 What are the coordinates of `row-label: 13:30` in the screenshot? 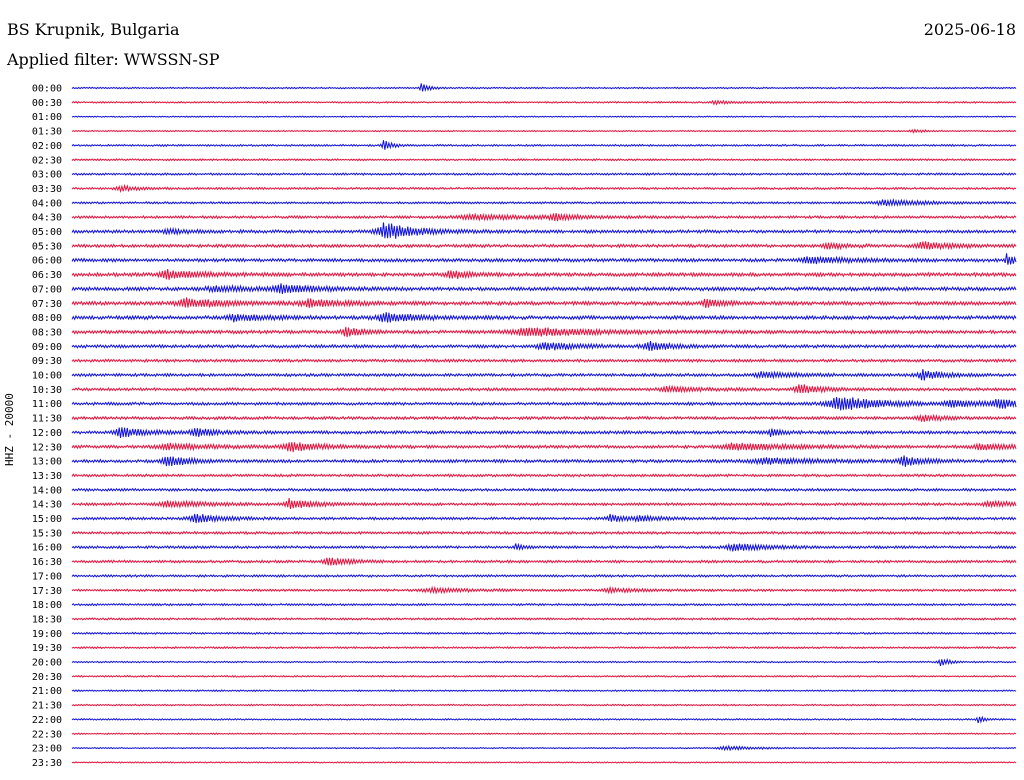 It's located at (47, 476).